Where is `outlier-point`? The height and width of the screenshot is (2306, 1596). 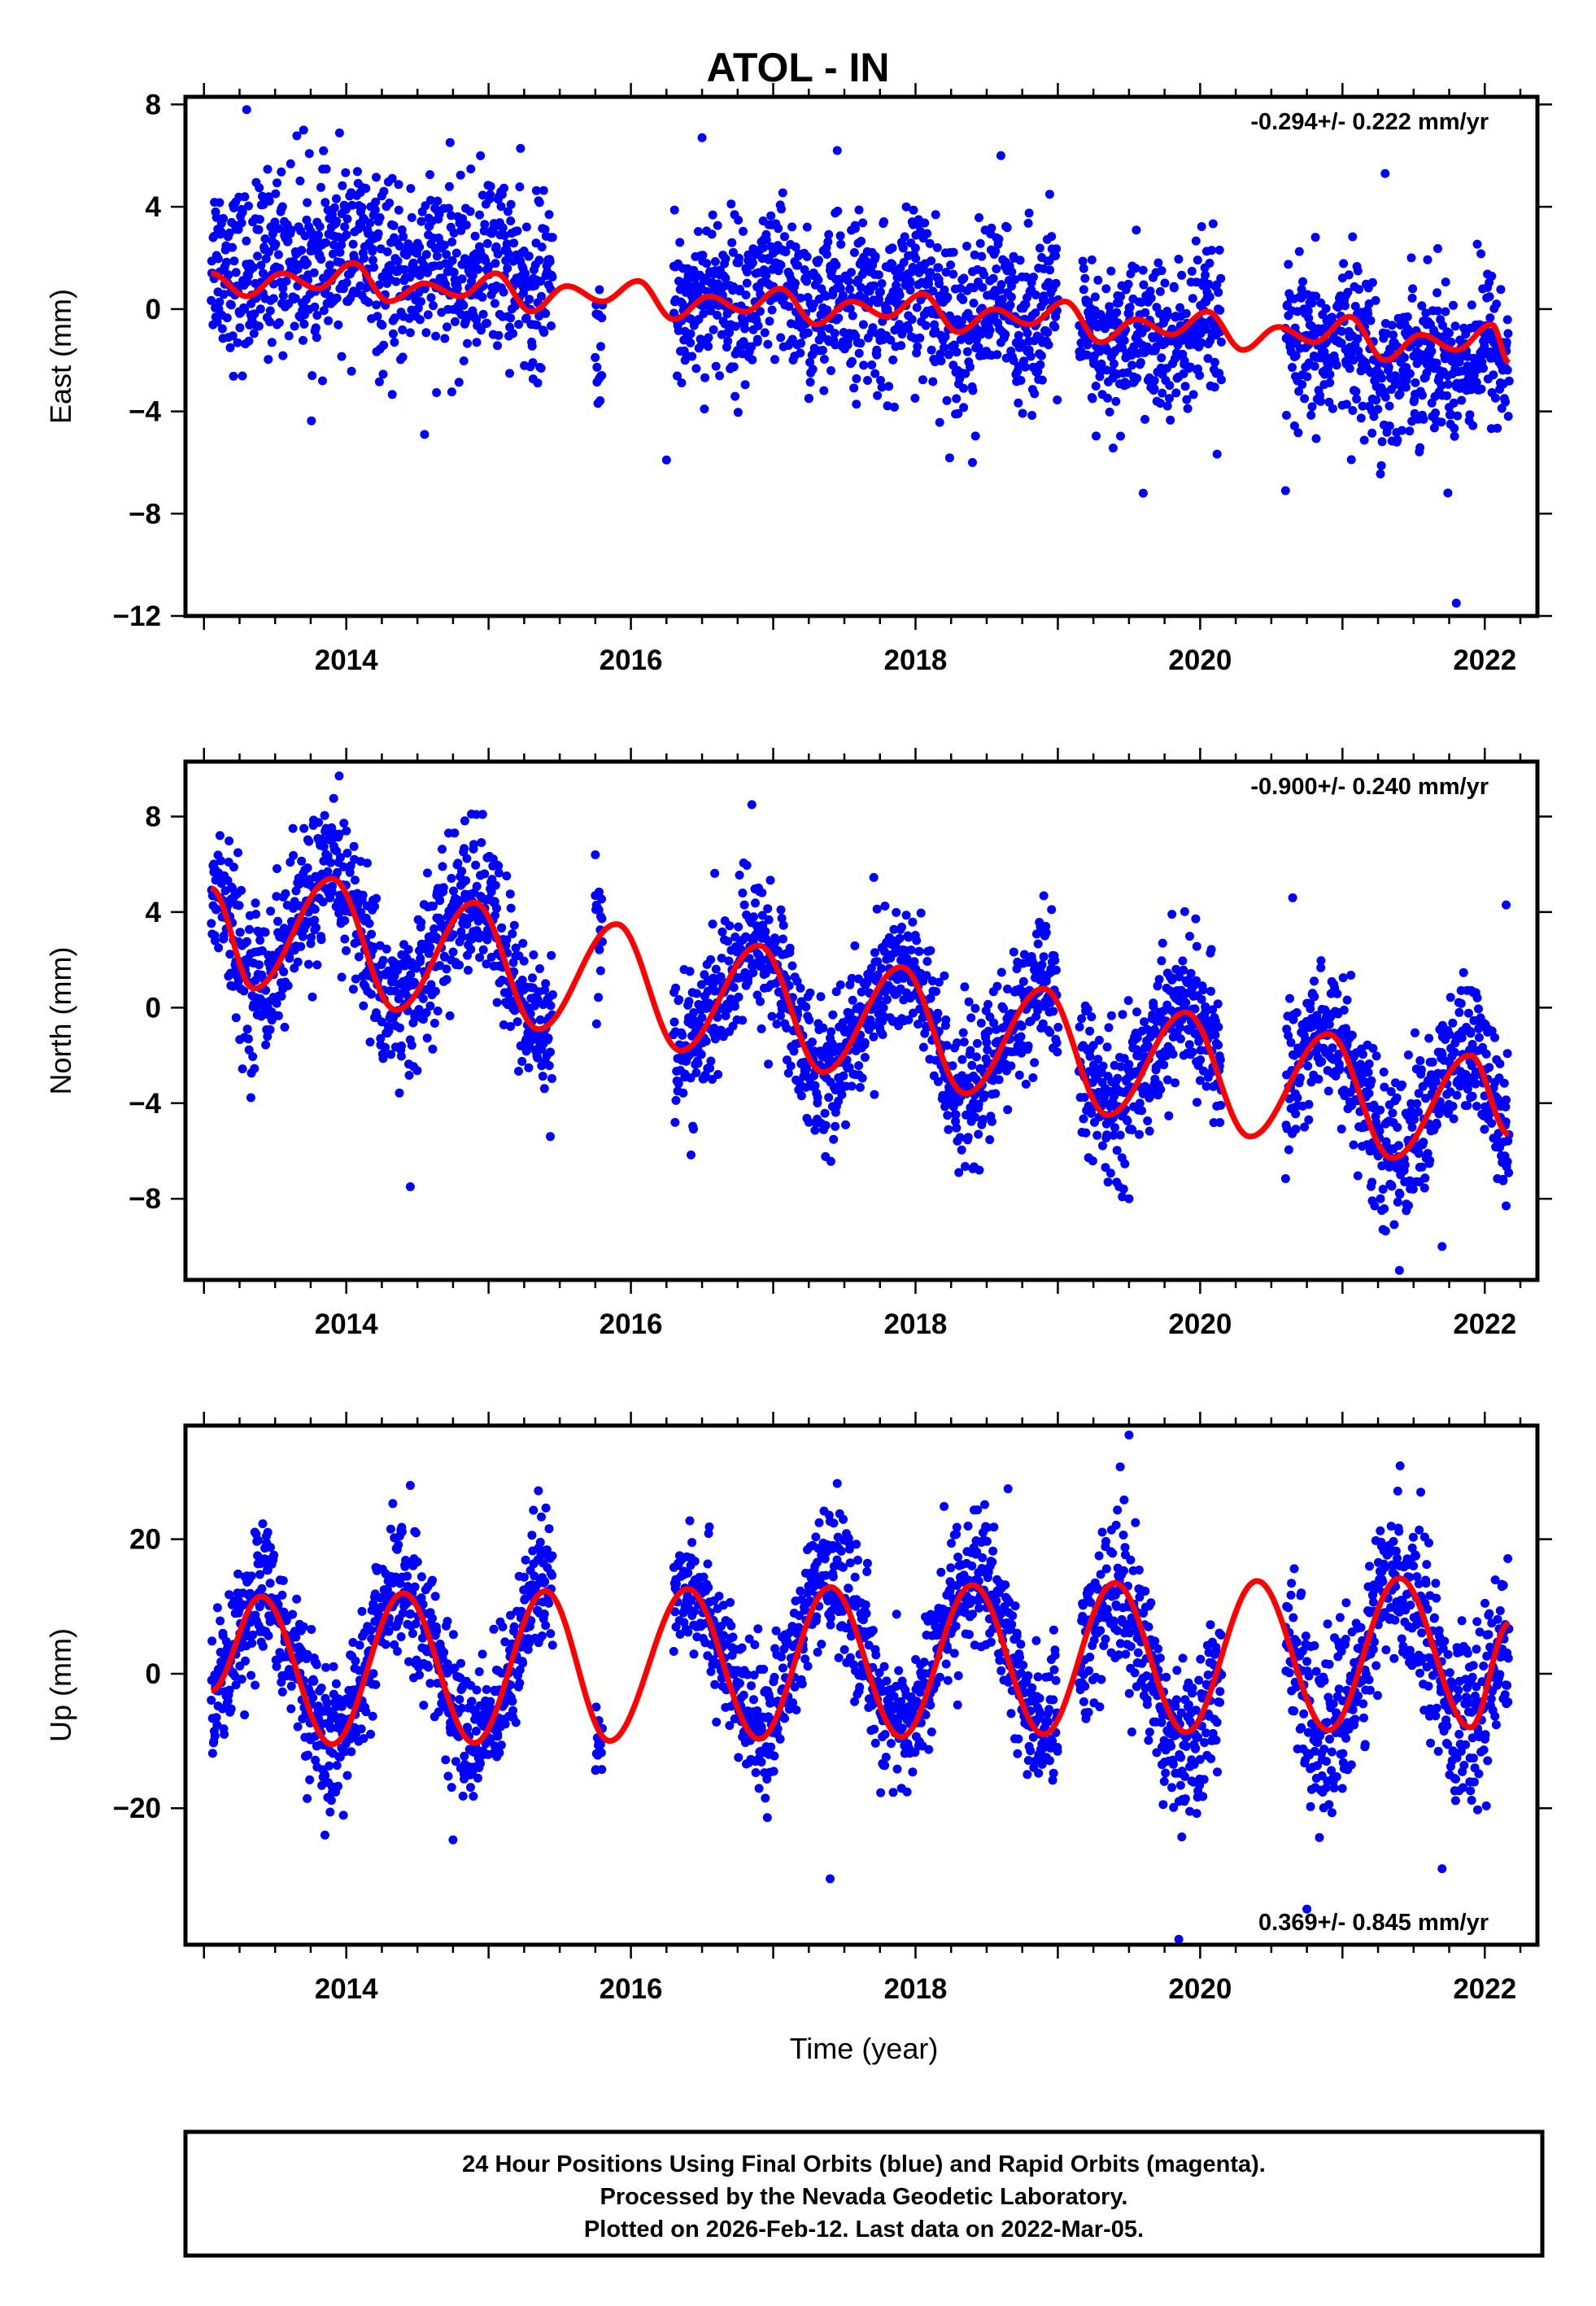 outlier-point is located at coordinates (1000, 155).